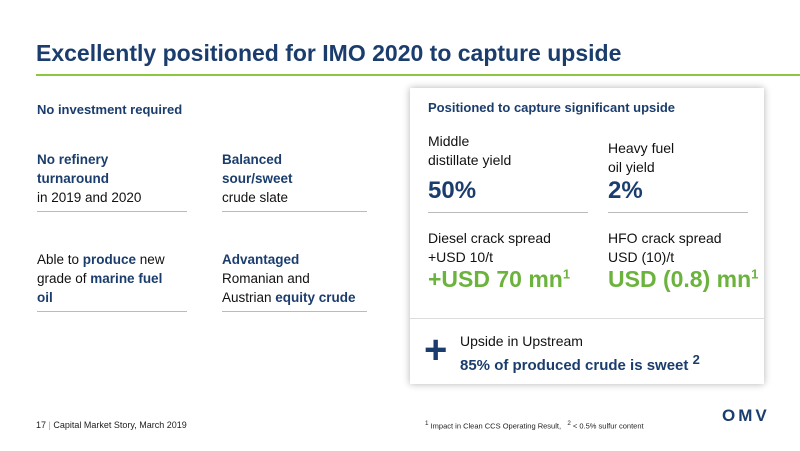  Describe the element at coordinates (418, 75) in the screenshot. I see `title-rule` at that location.